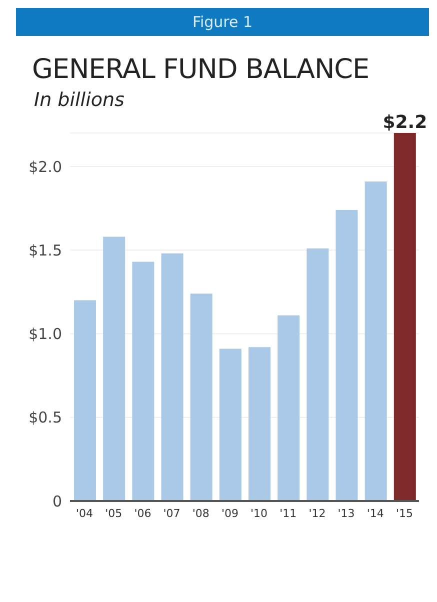 This screenshot has width=437, height=602. Describe the element at coordinates (85, 513) in the screenshot. I see `x-tick-label: '04` at that location.